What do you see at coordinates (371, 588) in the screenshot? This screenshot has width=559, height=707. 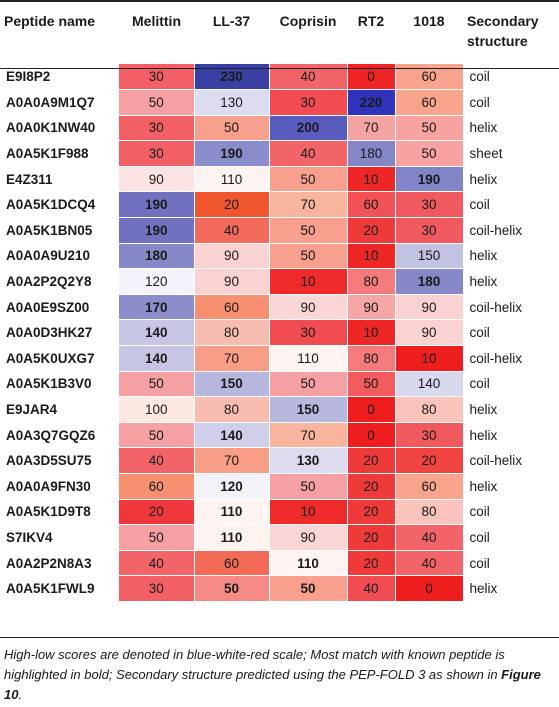 I see `score-cell-rt2: 40` at bounding box center [371, 588].